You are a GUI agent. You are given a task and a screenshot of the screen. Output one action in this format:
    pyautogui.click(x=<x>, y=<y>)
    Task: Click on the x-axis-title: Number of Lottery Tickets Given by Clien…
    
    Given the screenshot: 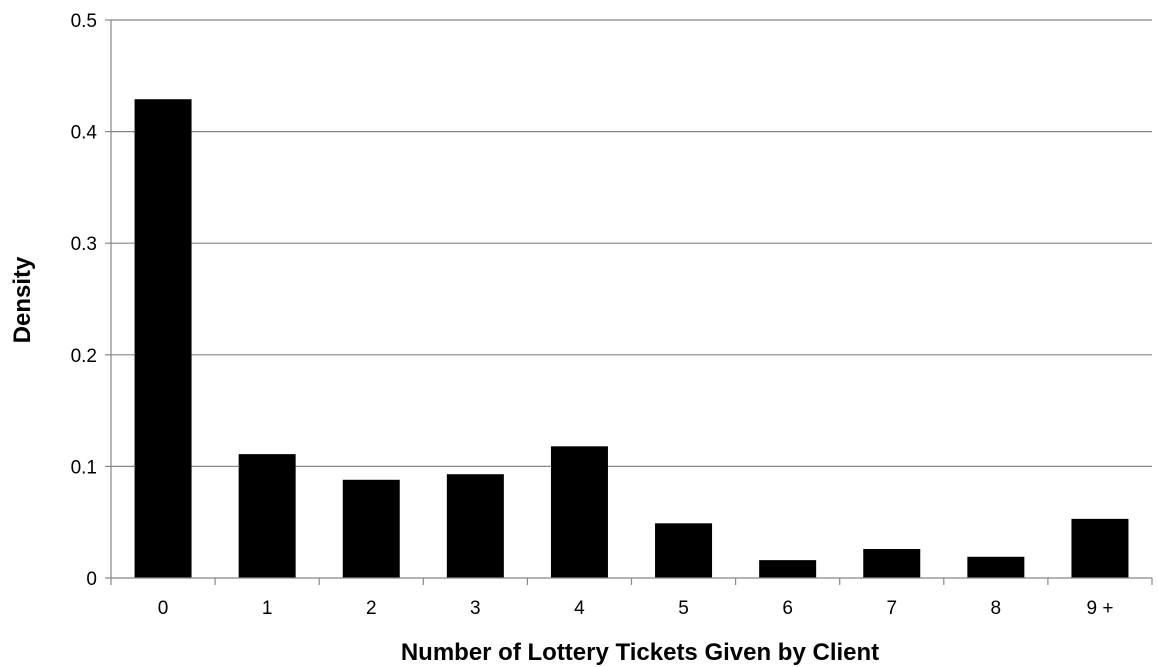 What is the action you would take?
    pyautogui.click(x=640, y=652)
    